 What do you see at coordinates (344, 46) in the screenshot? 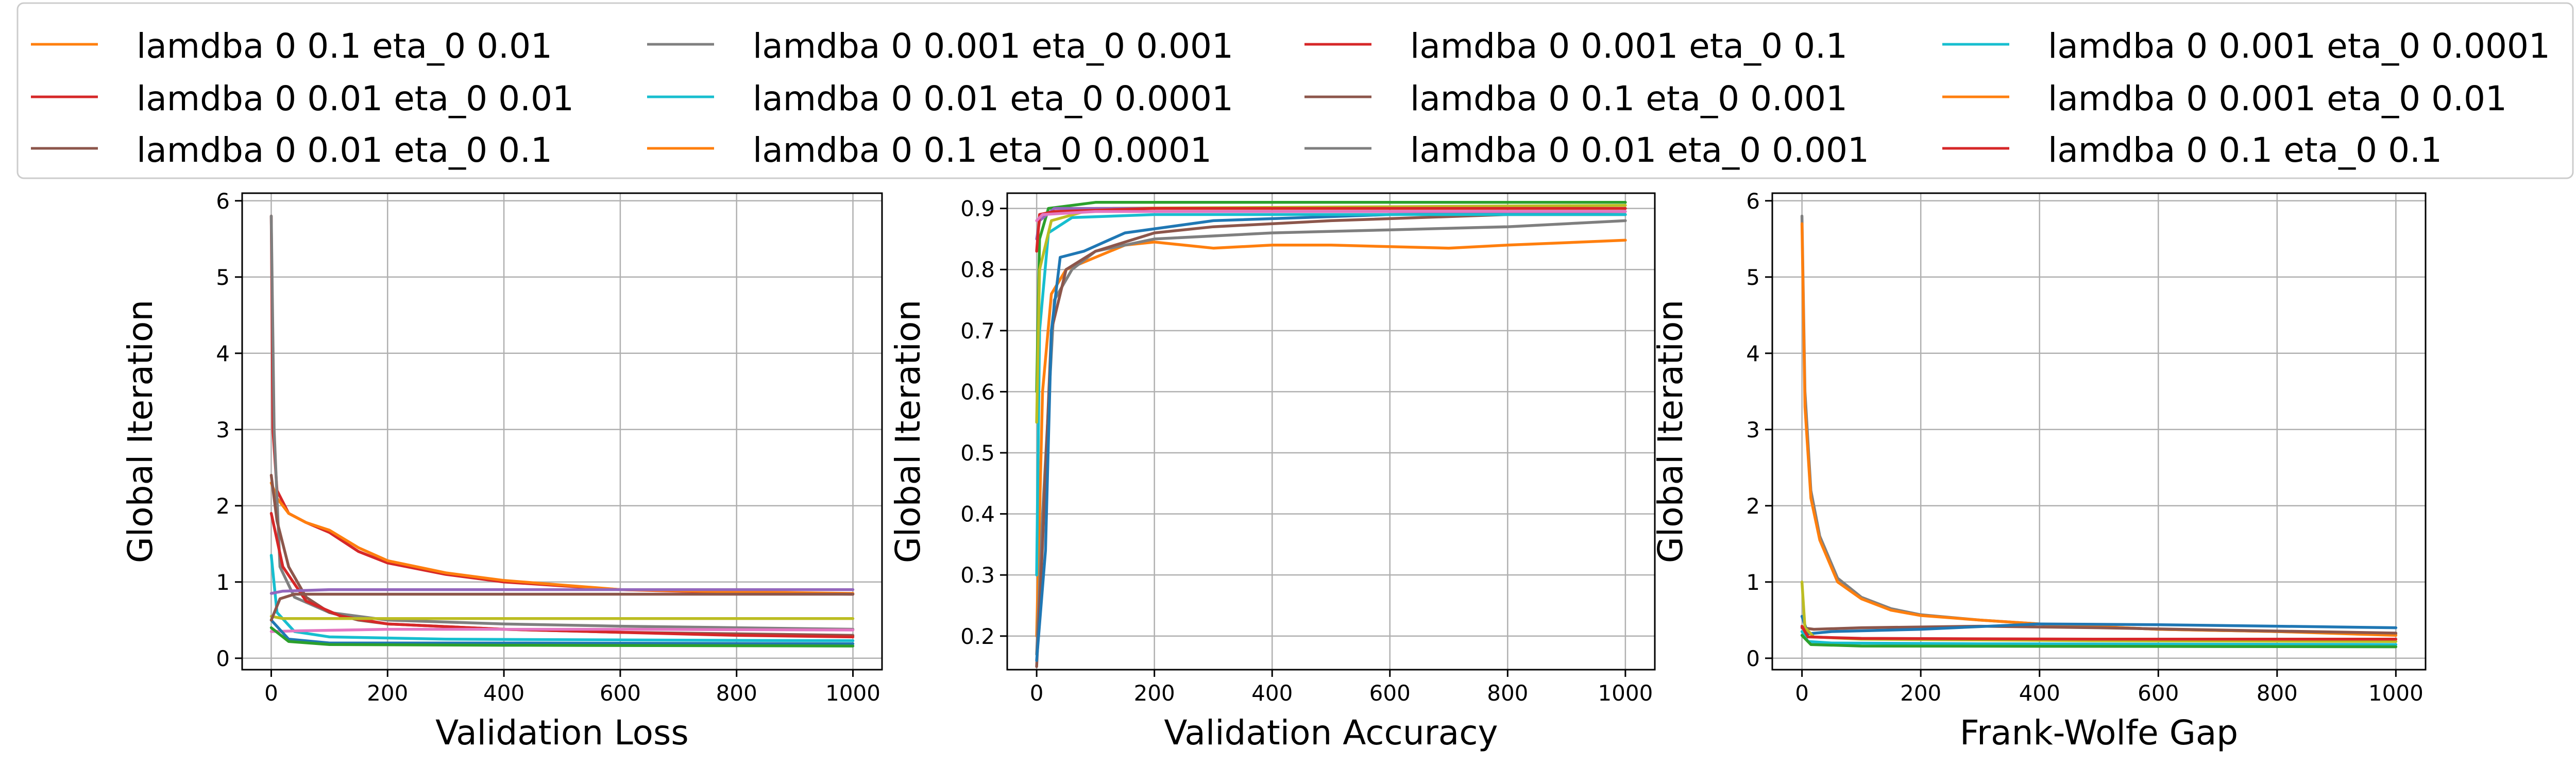
I see `legend-label: lamdba 0 0.1 eta_0 0.01` at bounding box center [344, 46].